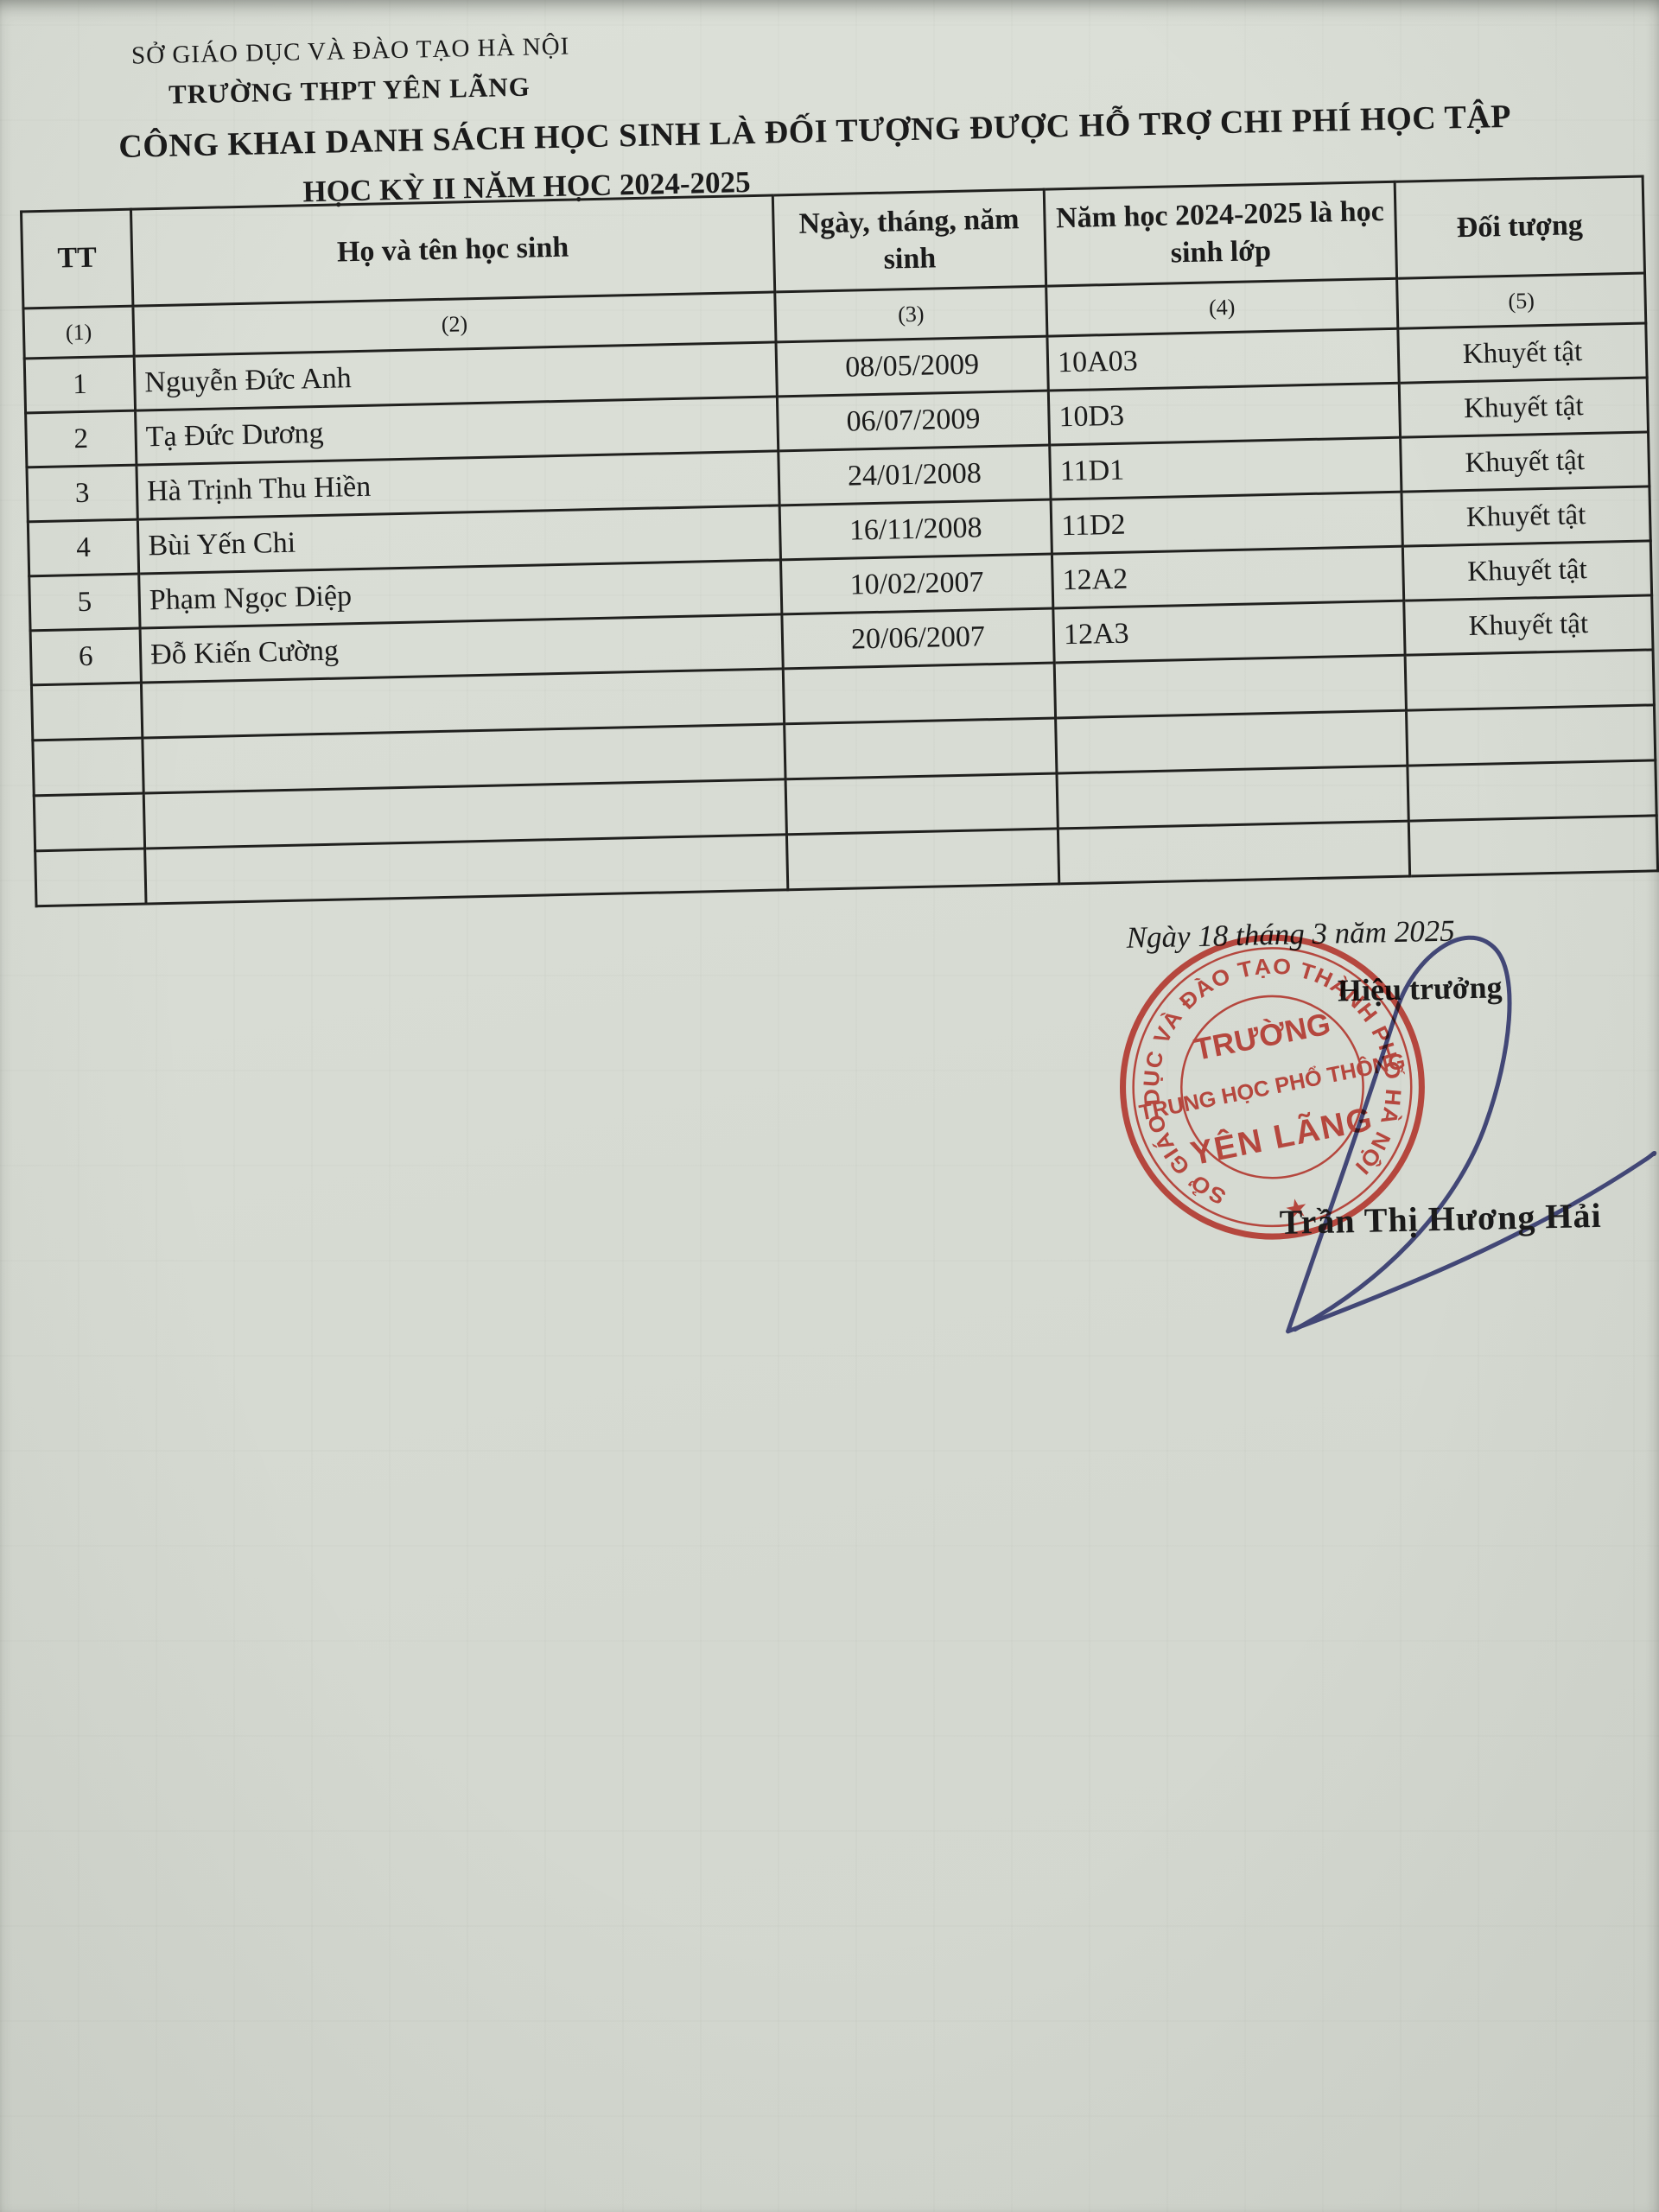  What do you see at coordinates (78, 332) in the screenshot?
I see `index-cell: (1)` at bounding box center [78, 332].